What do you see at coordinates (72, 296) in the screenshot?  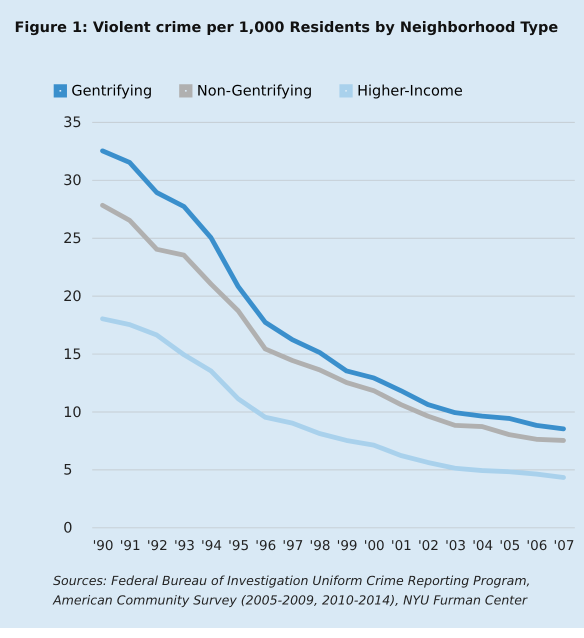 I see `y-tick-label: 20` at bounding box center [72, 296].